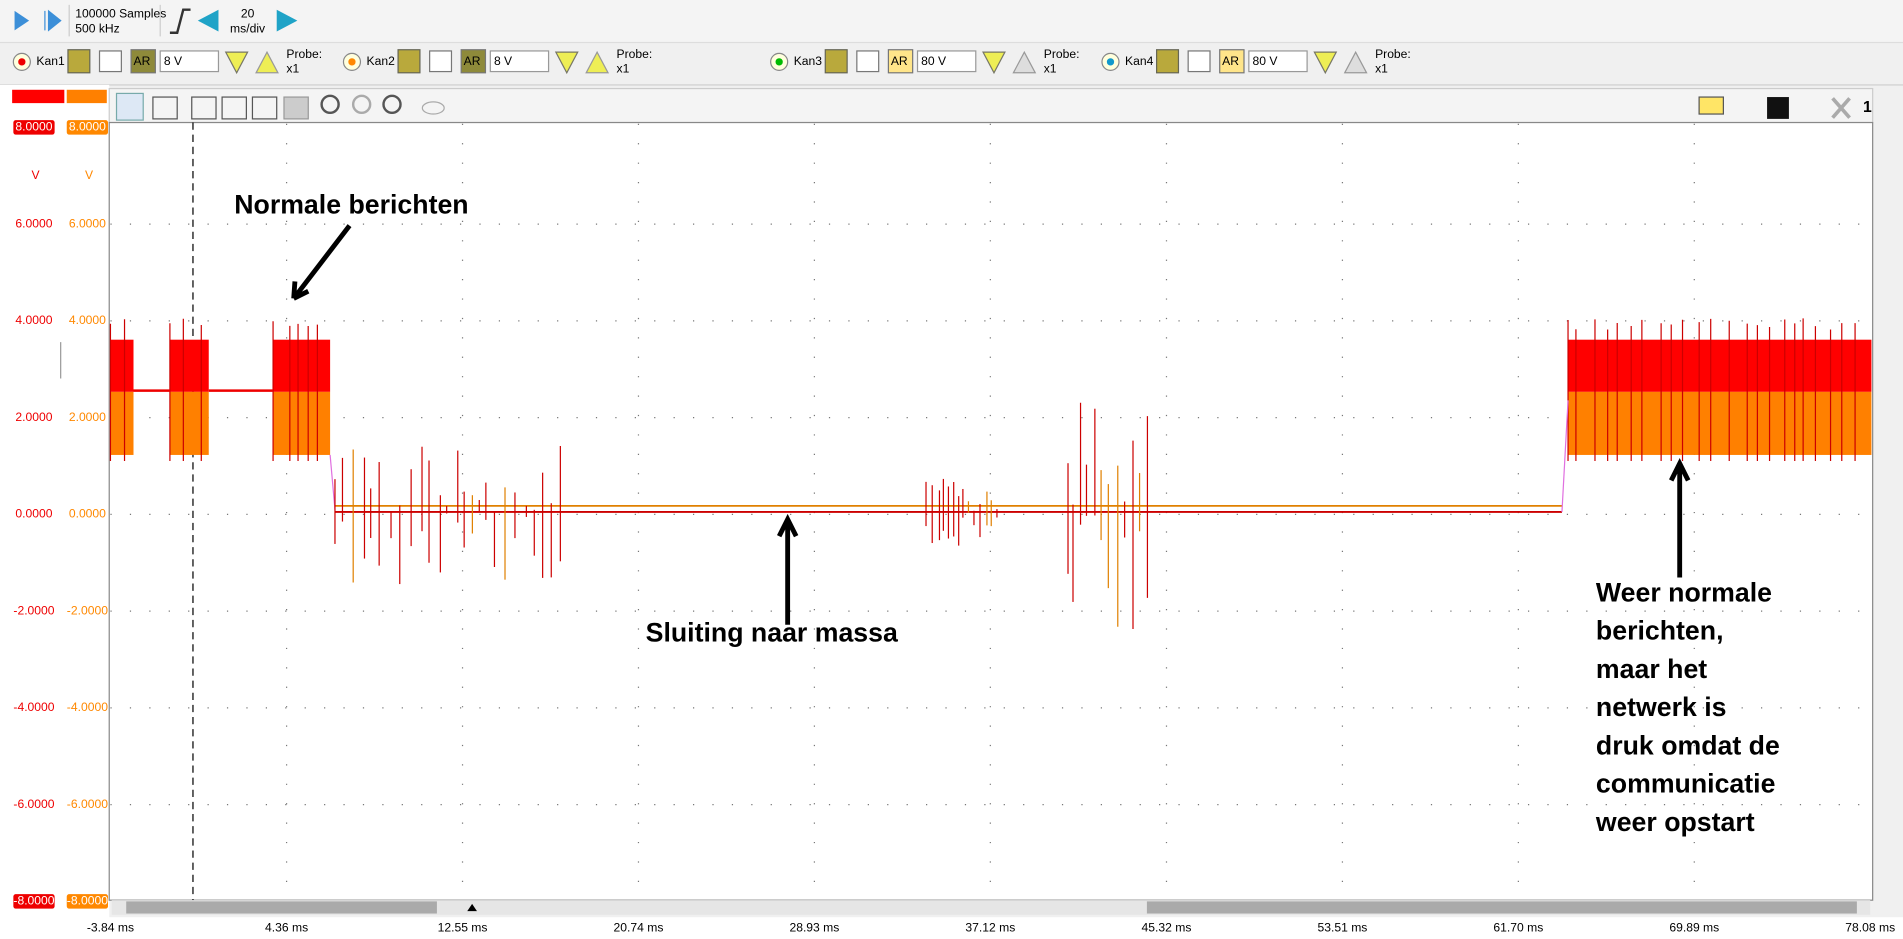  What do you see at coordinates (639, 927) in the screenshot?
I see `x-tick-label: 20.74 ms` at bounding box center [639, 927].